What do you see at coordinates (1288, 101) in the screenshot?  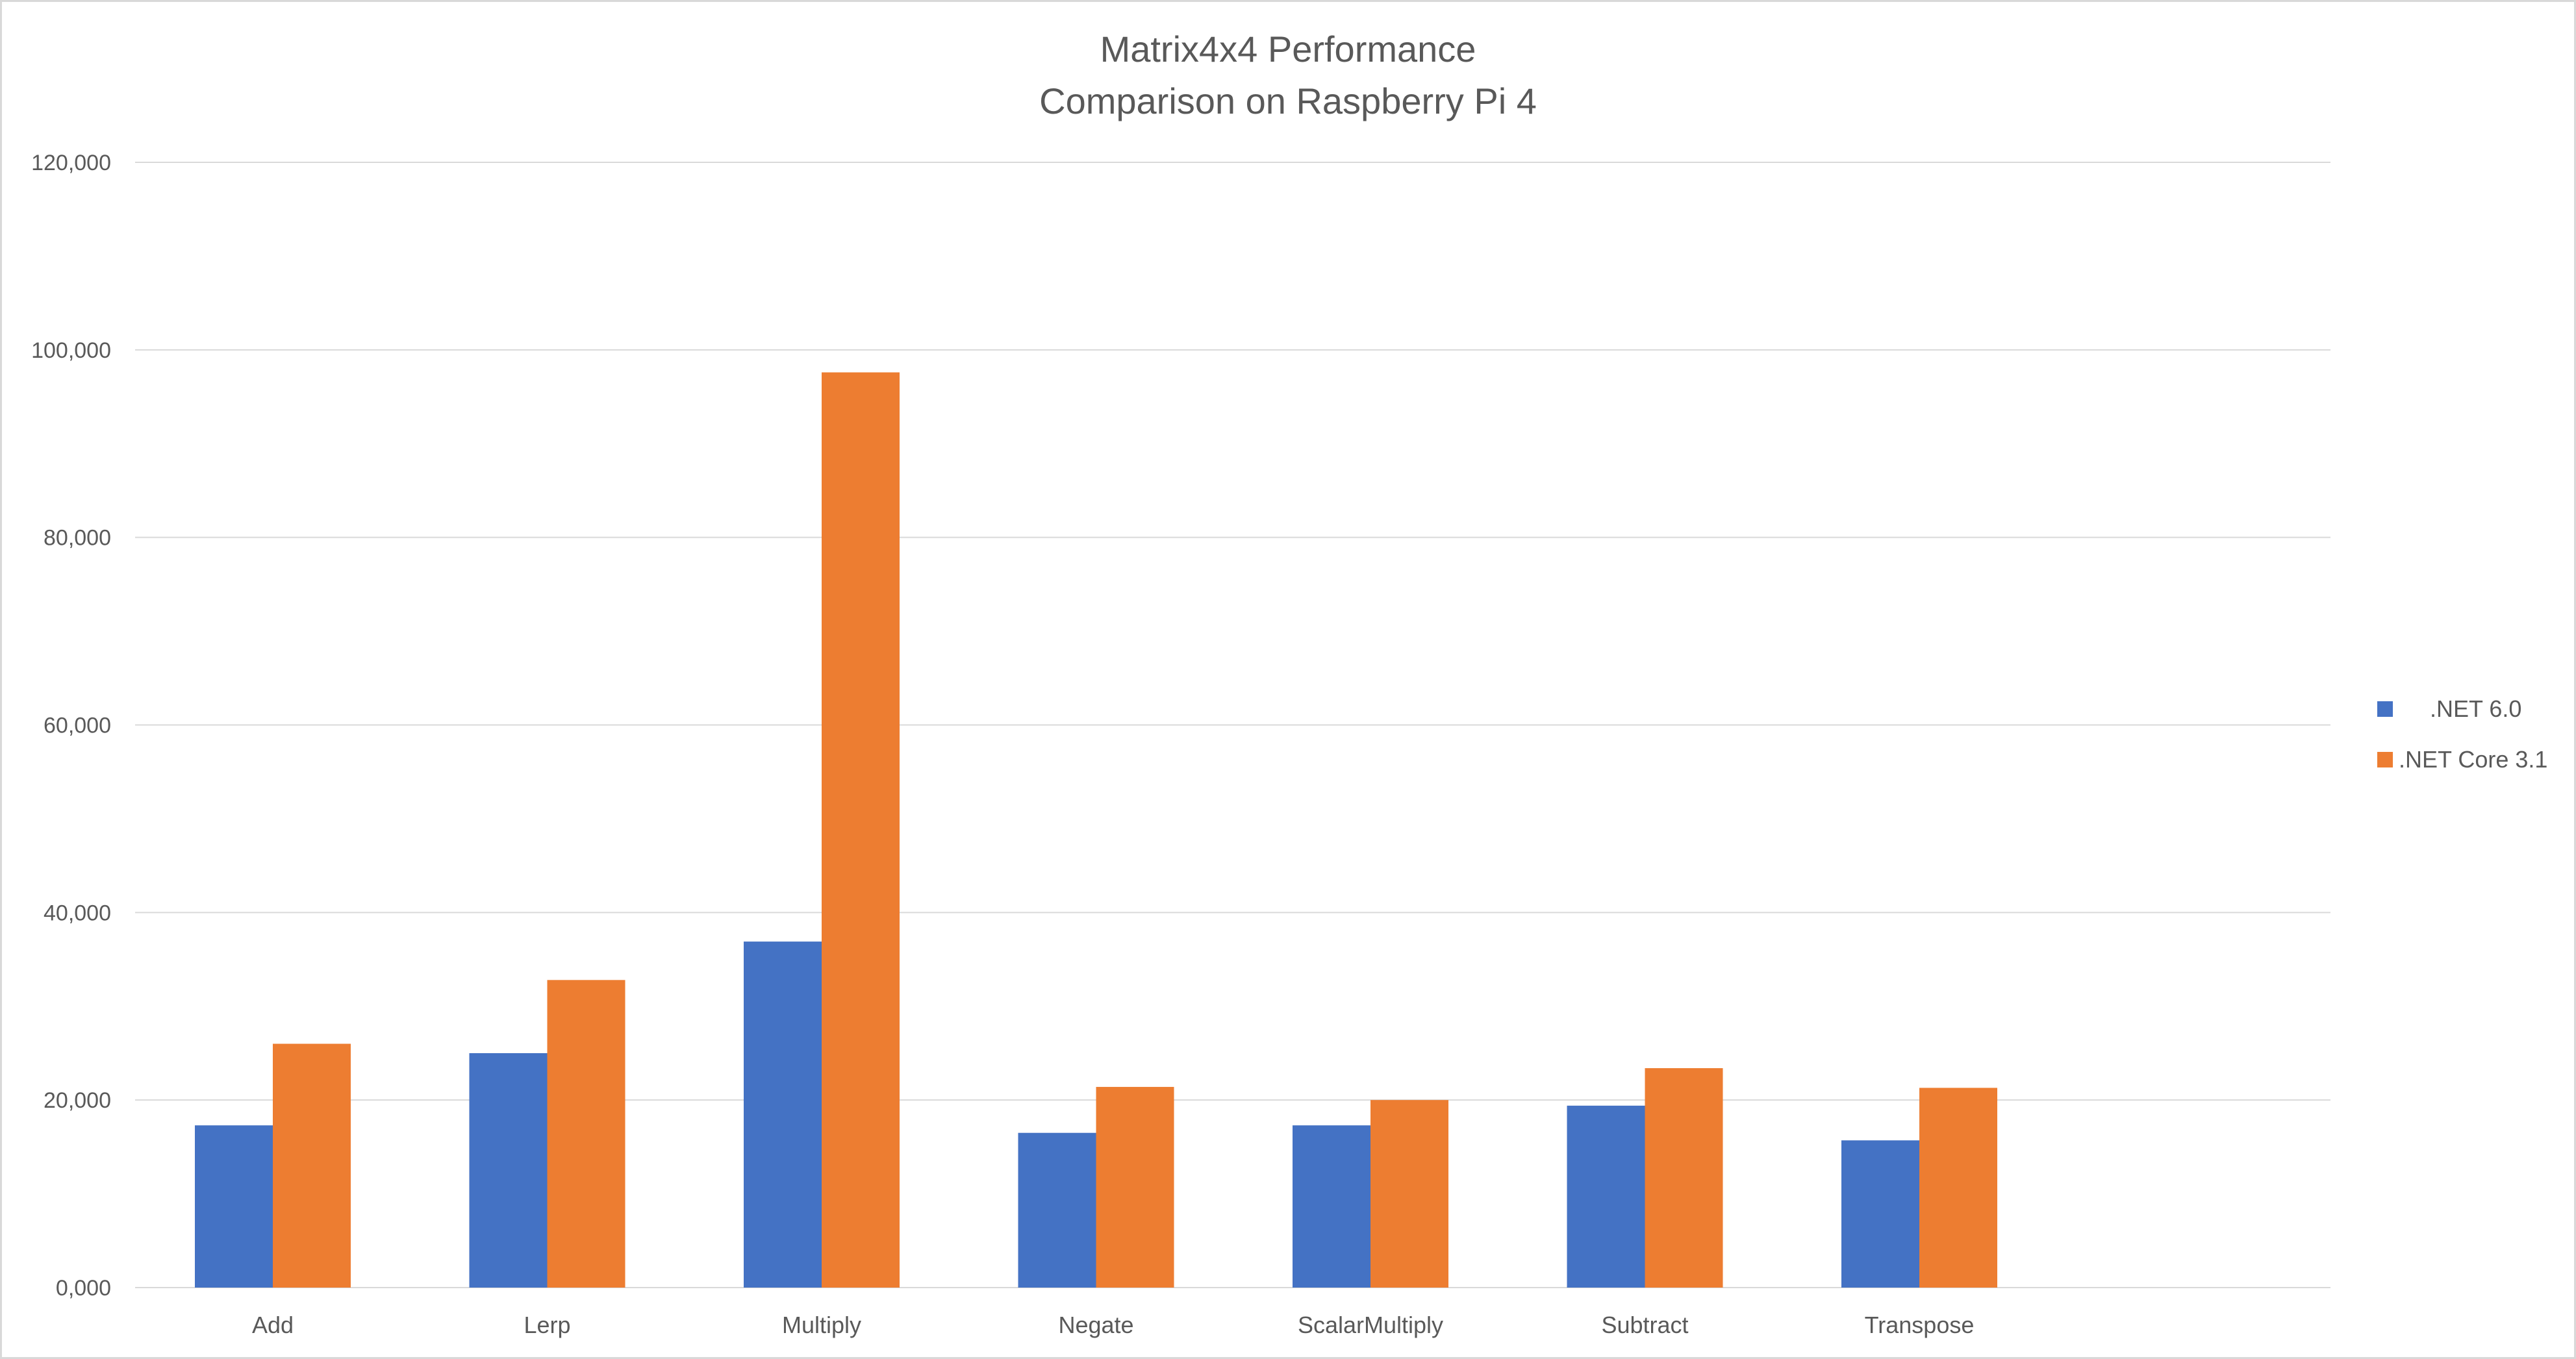 I see `chart-title-line-2: Comparison on Raspberry Pi 4` at bounding box center [1288, 101].